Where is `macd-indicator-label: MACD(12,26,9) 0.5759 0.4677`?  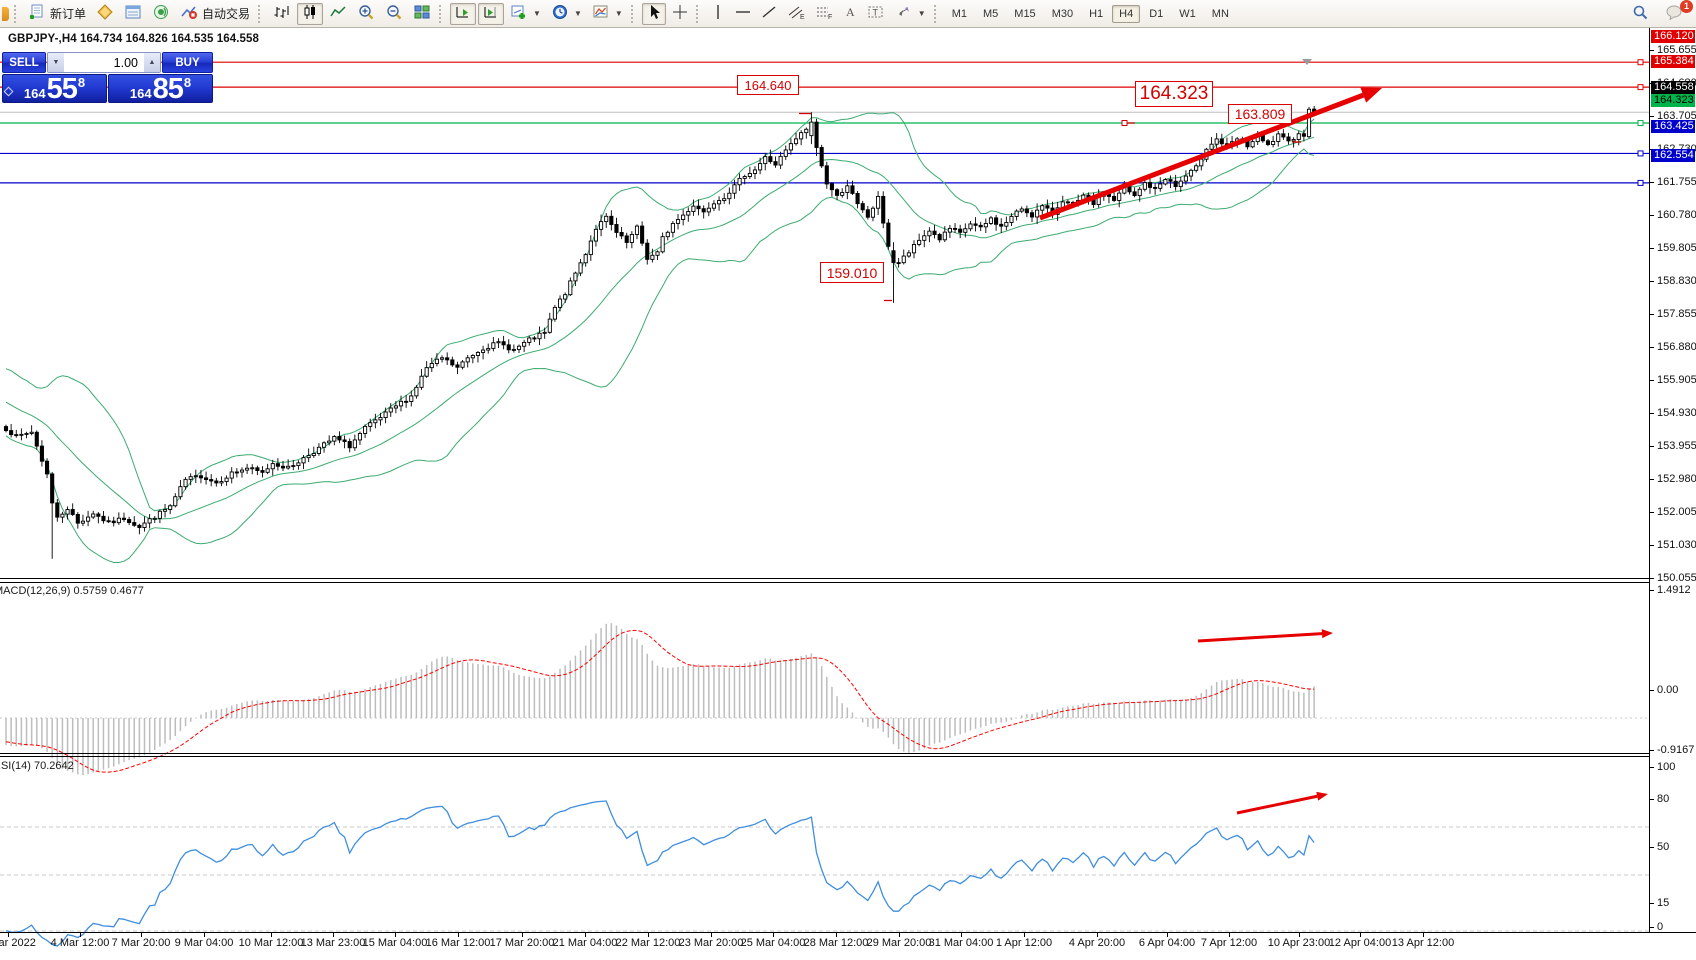 macd-indicator-label: MACD(12,26,9) 0.5759 0.4677 is located at coordinates (72, 591).